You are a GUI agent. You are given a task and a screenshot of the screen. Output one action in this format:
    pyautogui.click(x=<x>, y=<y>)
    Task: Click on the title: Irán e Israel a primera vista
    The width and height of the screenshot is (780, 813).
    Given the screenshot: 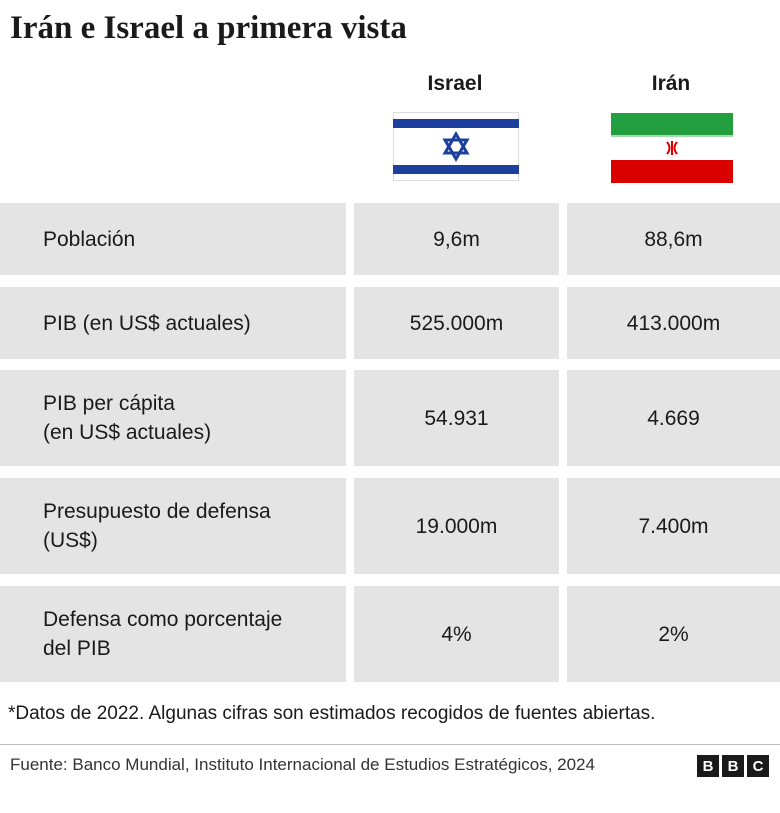 What is the action you would take?
    pyautogui.click(x=208, y=28)
    